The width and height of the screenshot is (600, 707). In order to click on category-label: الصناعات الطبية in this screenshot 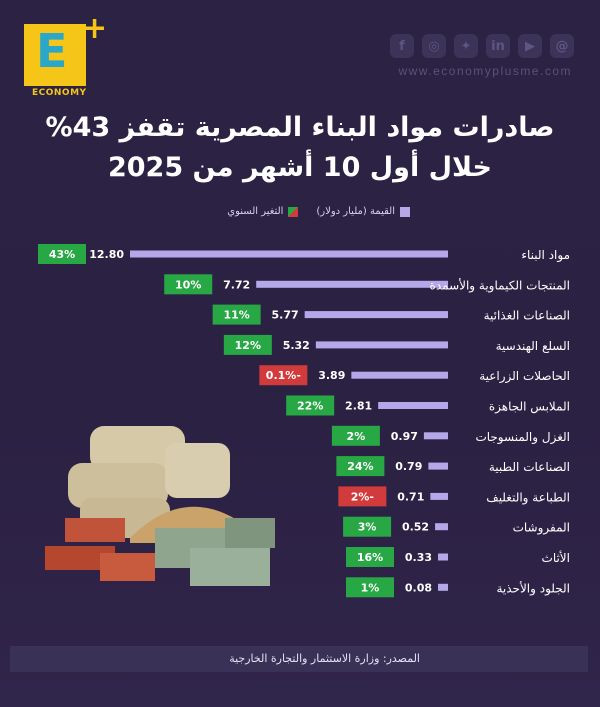, I will do `click(529, 467)`.